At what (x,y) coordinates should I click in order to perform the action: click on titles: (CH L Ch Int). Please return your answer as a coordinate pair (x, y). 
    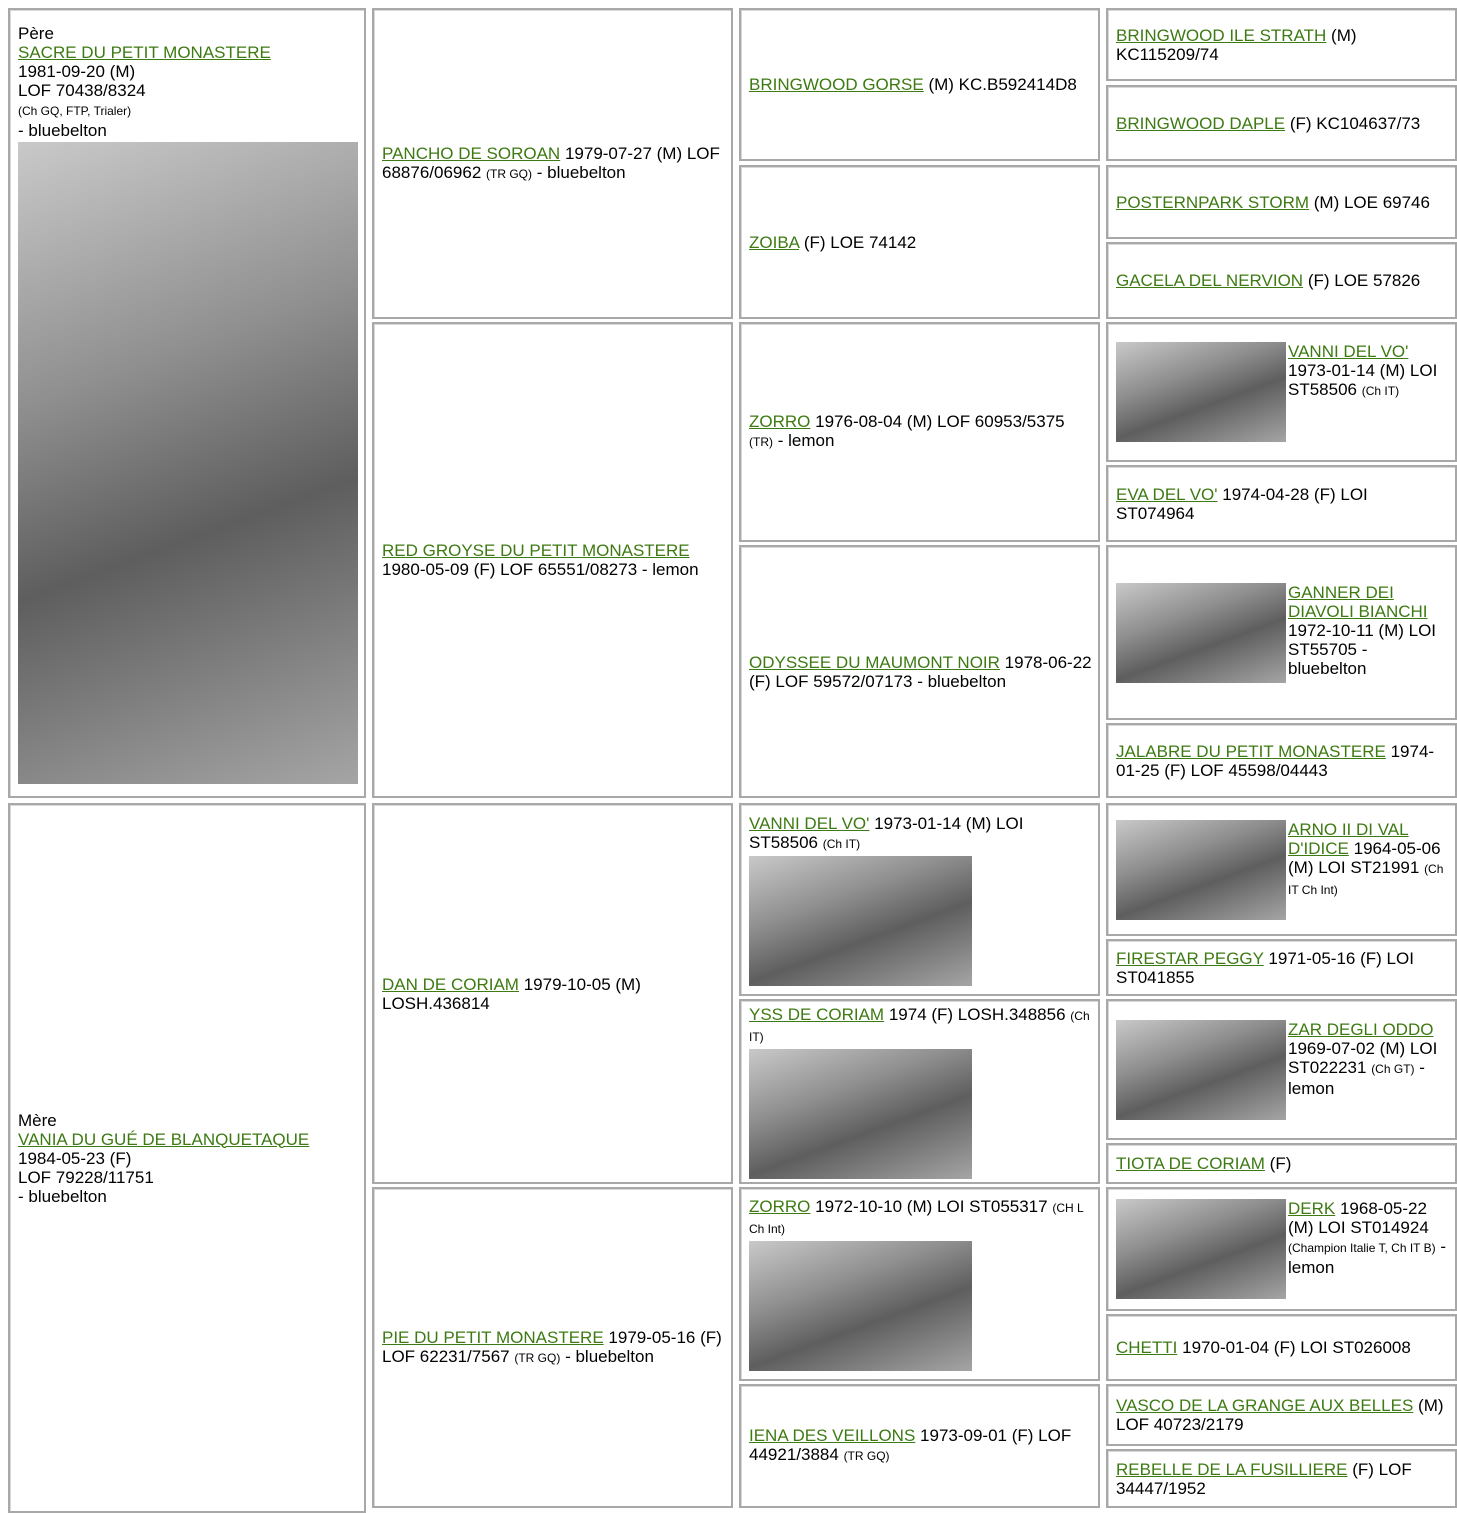
    Looking at the image, I should click on (916, 1218).